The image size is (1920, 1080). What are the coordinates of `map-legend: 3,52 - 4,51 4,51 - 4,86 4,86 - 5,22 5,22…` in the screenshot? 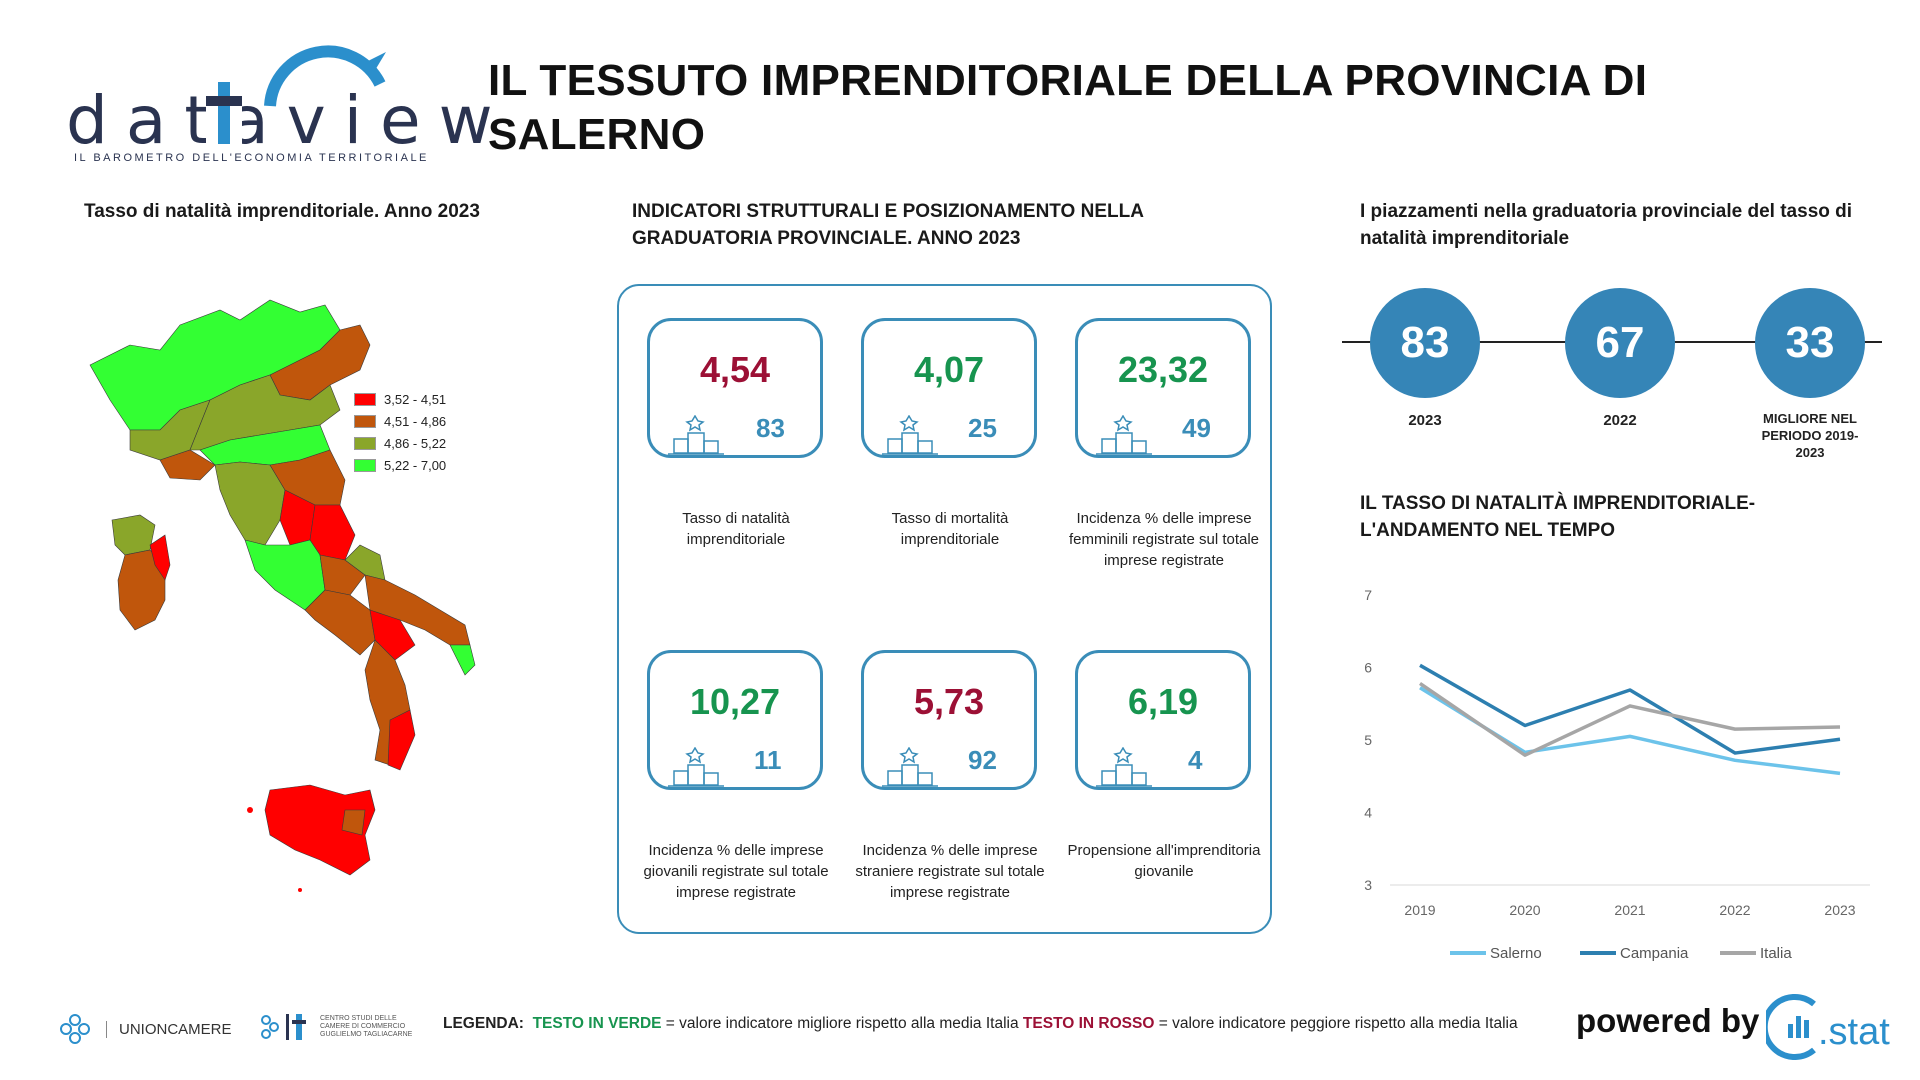 It's located at (400, 432).